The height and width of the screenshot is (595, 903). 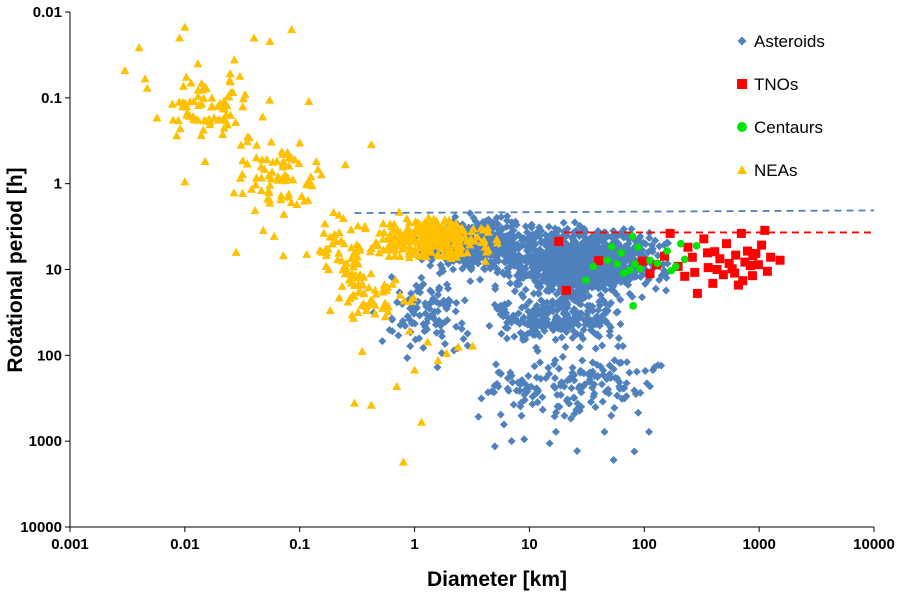 I want to click on x-tick-label: 1, so click(x=414, y=544).